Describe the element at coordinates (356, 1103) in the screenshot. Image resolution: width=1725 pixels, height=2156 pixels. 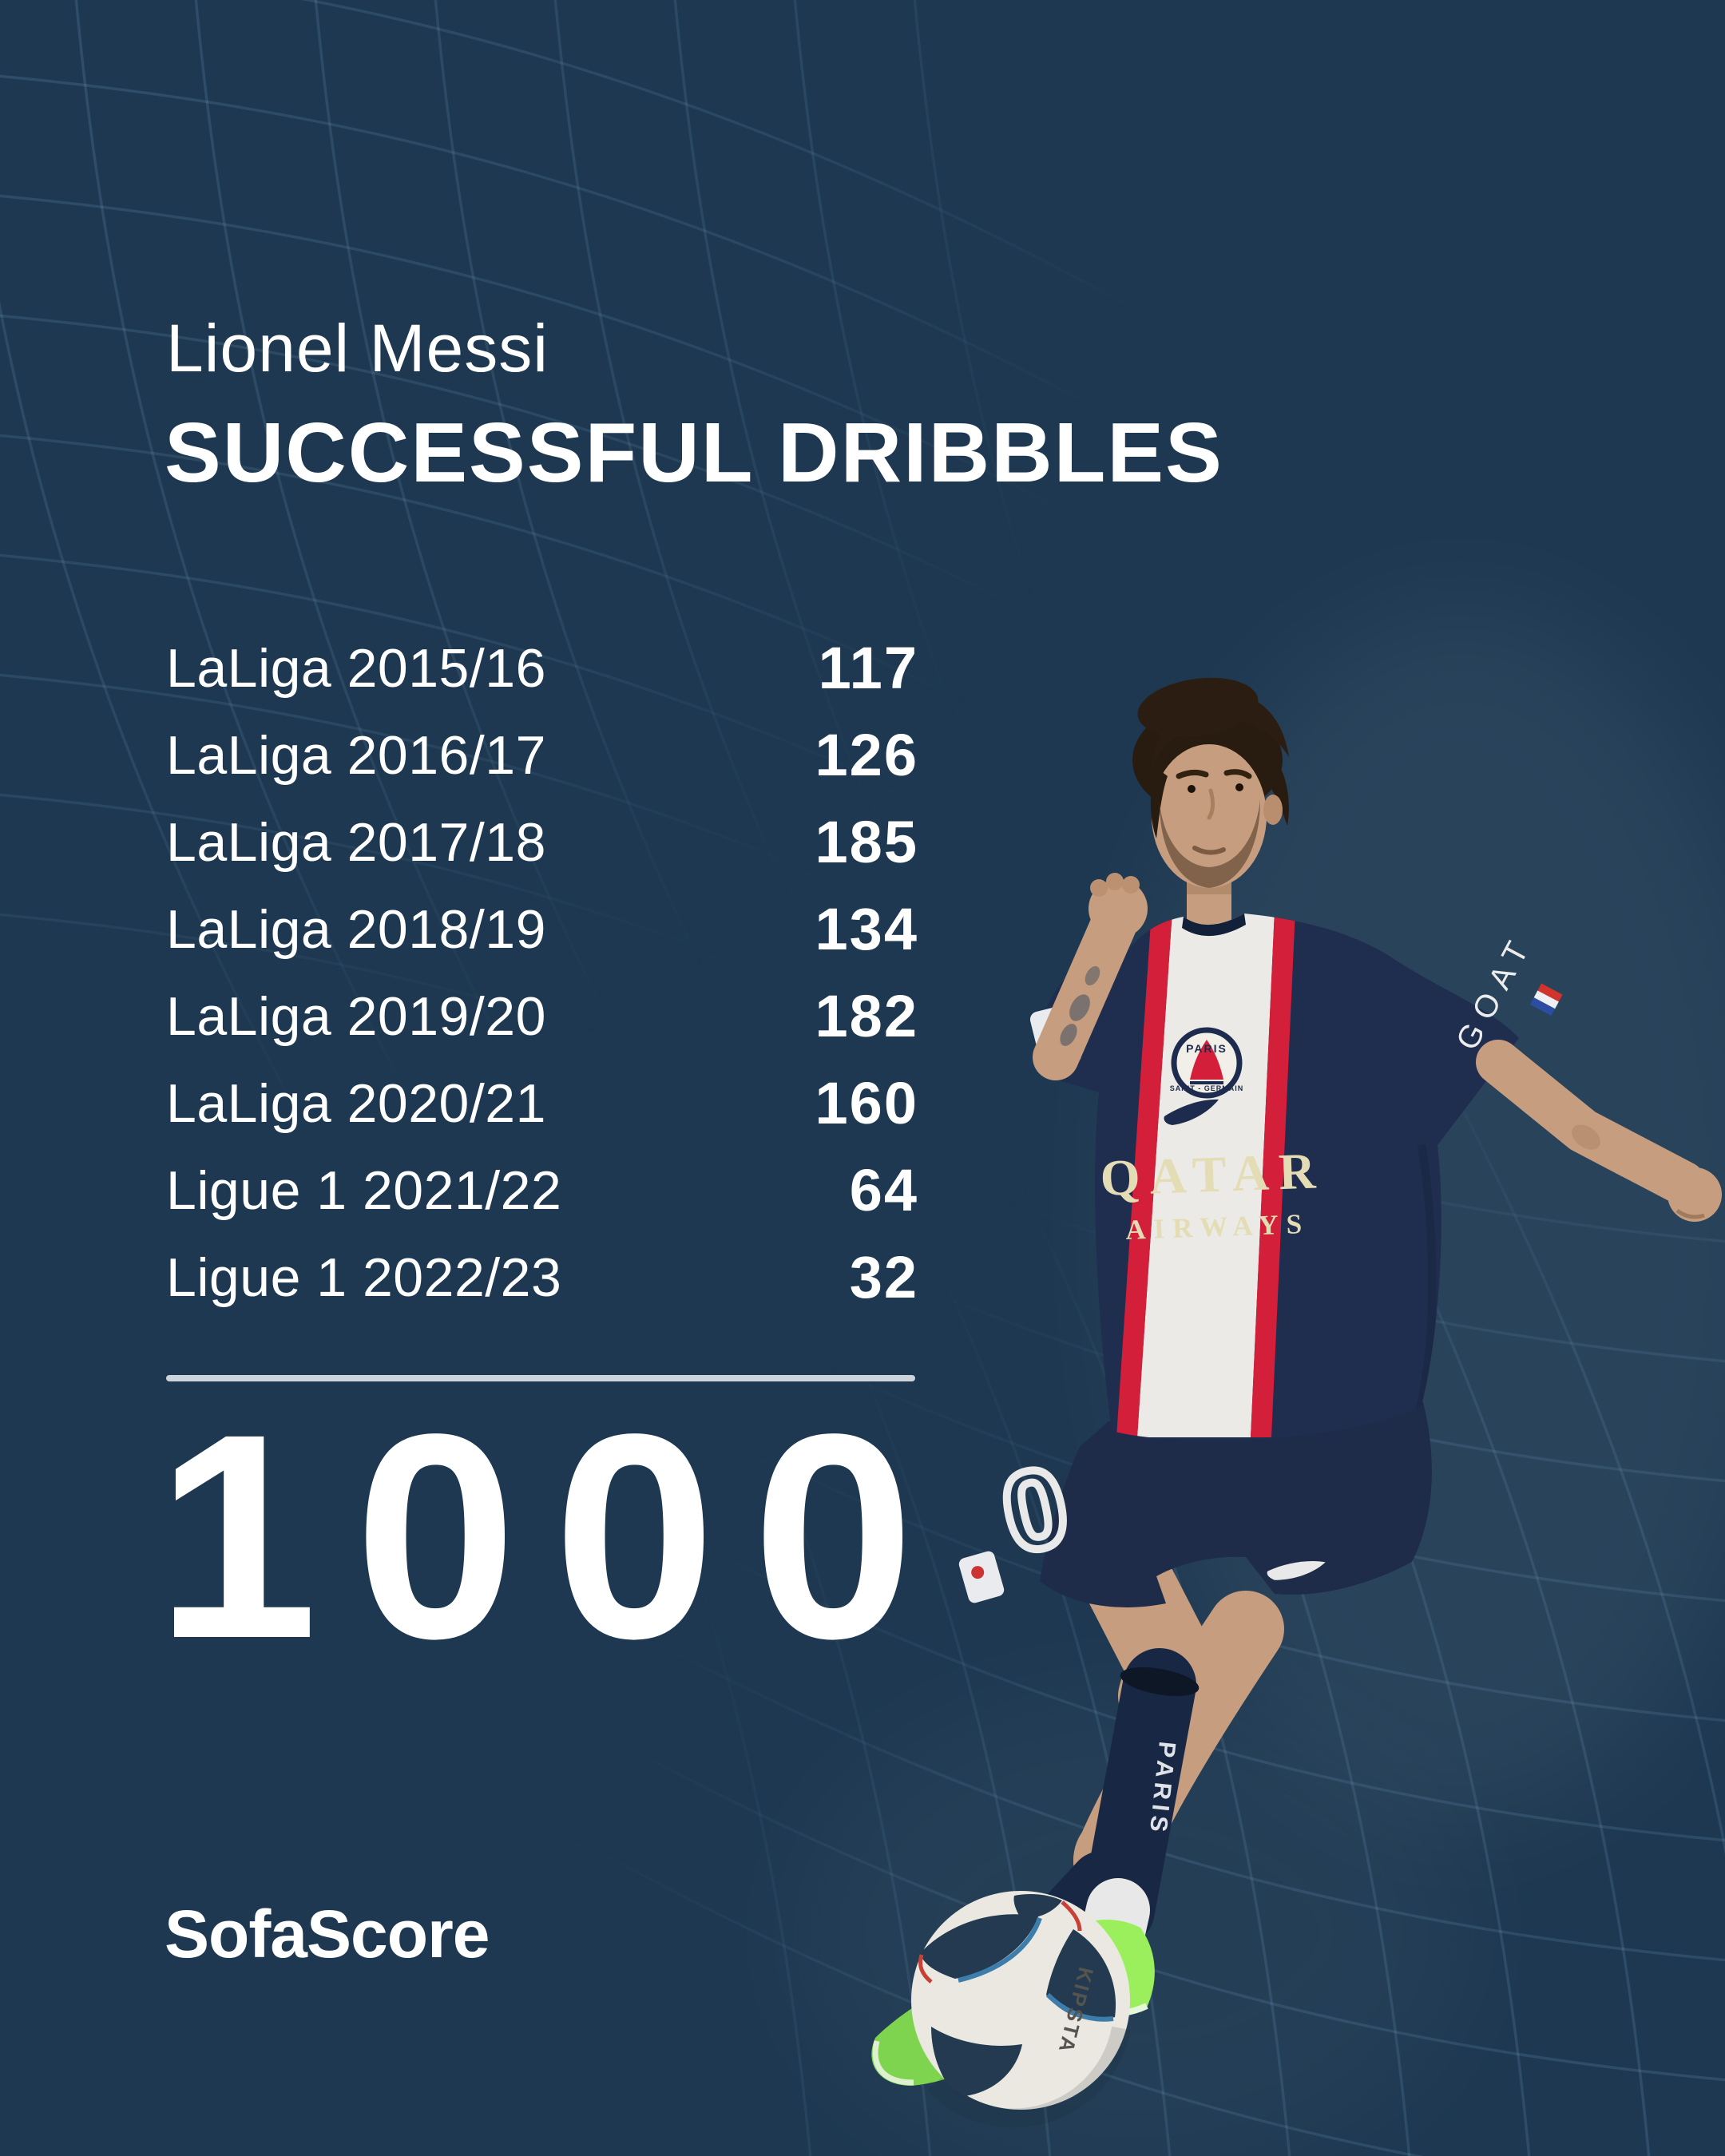
I see `stat-label: LaLiga 2020/21` at that location.